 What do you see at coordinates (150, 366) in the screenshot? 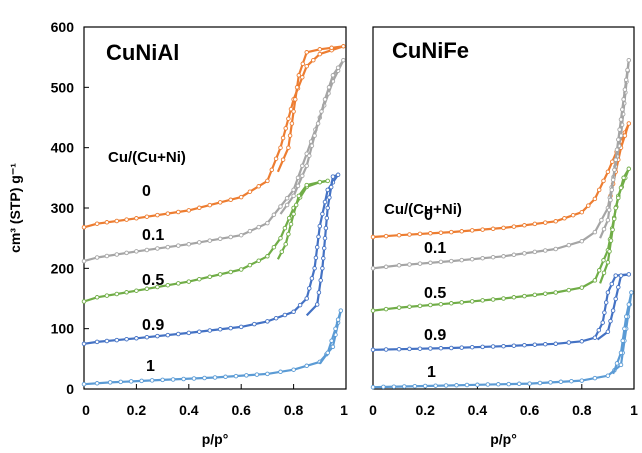
I see `series-label: 1` at bounding box center [150, 366].